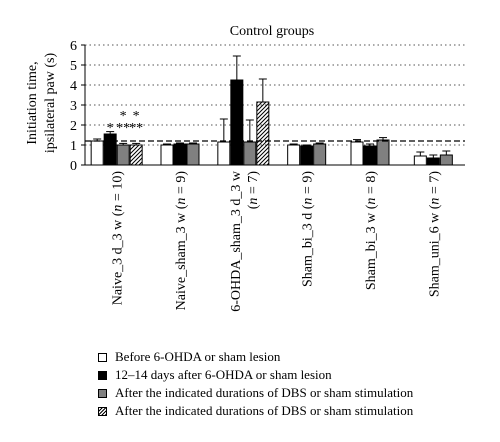 This screenshot has height=442, width=500. Describe the element at coordinates (73, 66) in the screenshot. I see `y-tick-label: 5` at that location.